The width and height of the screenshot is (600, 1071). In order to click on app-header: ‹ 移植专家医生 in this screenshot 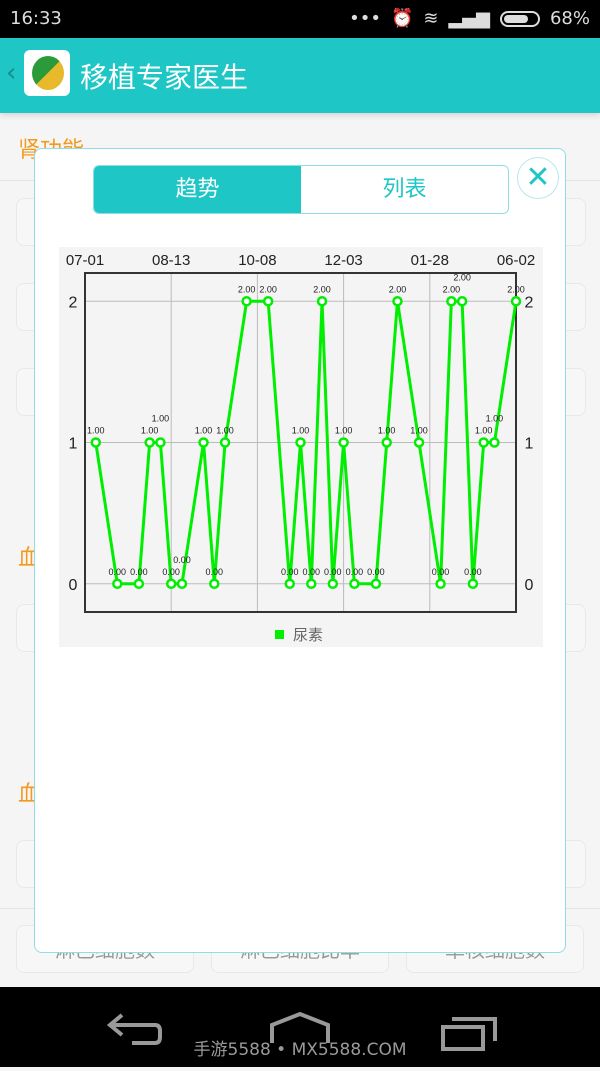, I will do `click(300, 75)`.